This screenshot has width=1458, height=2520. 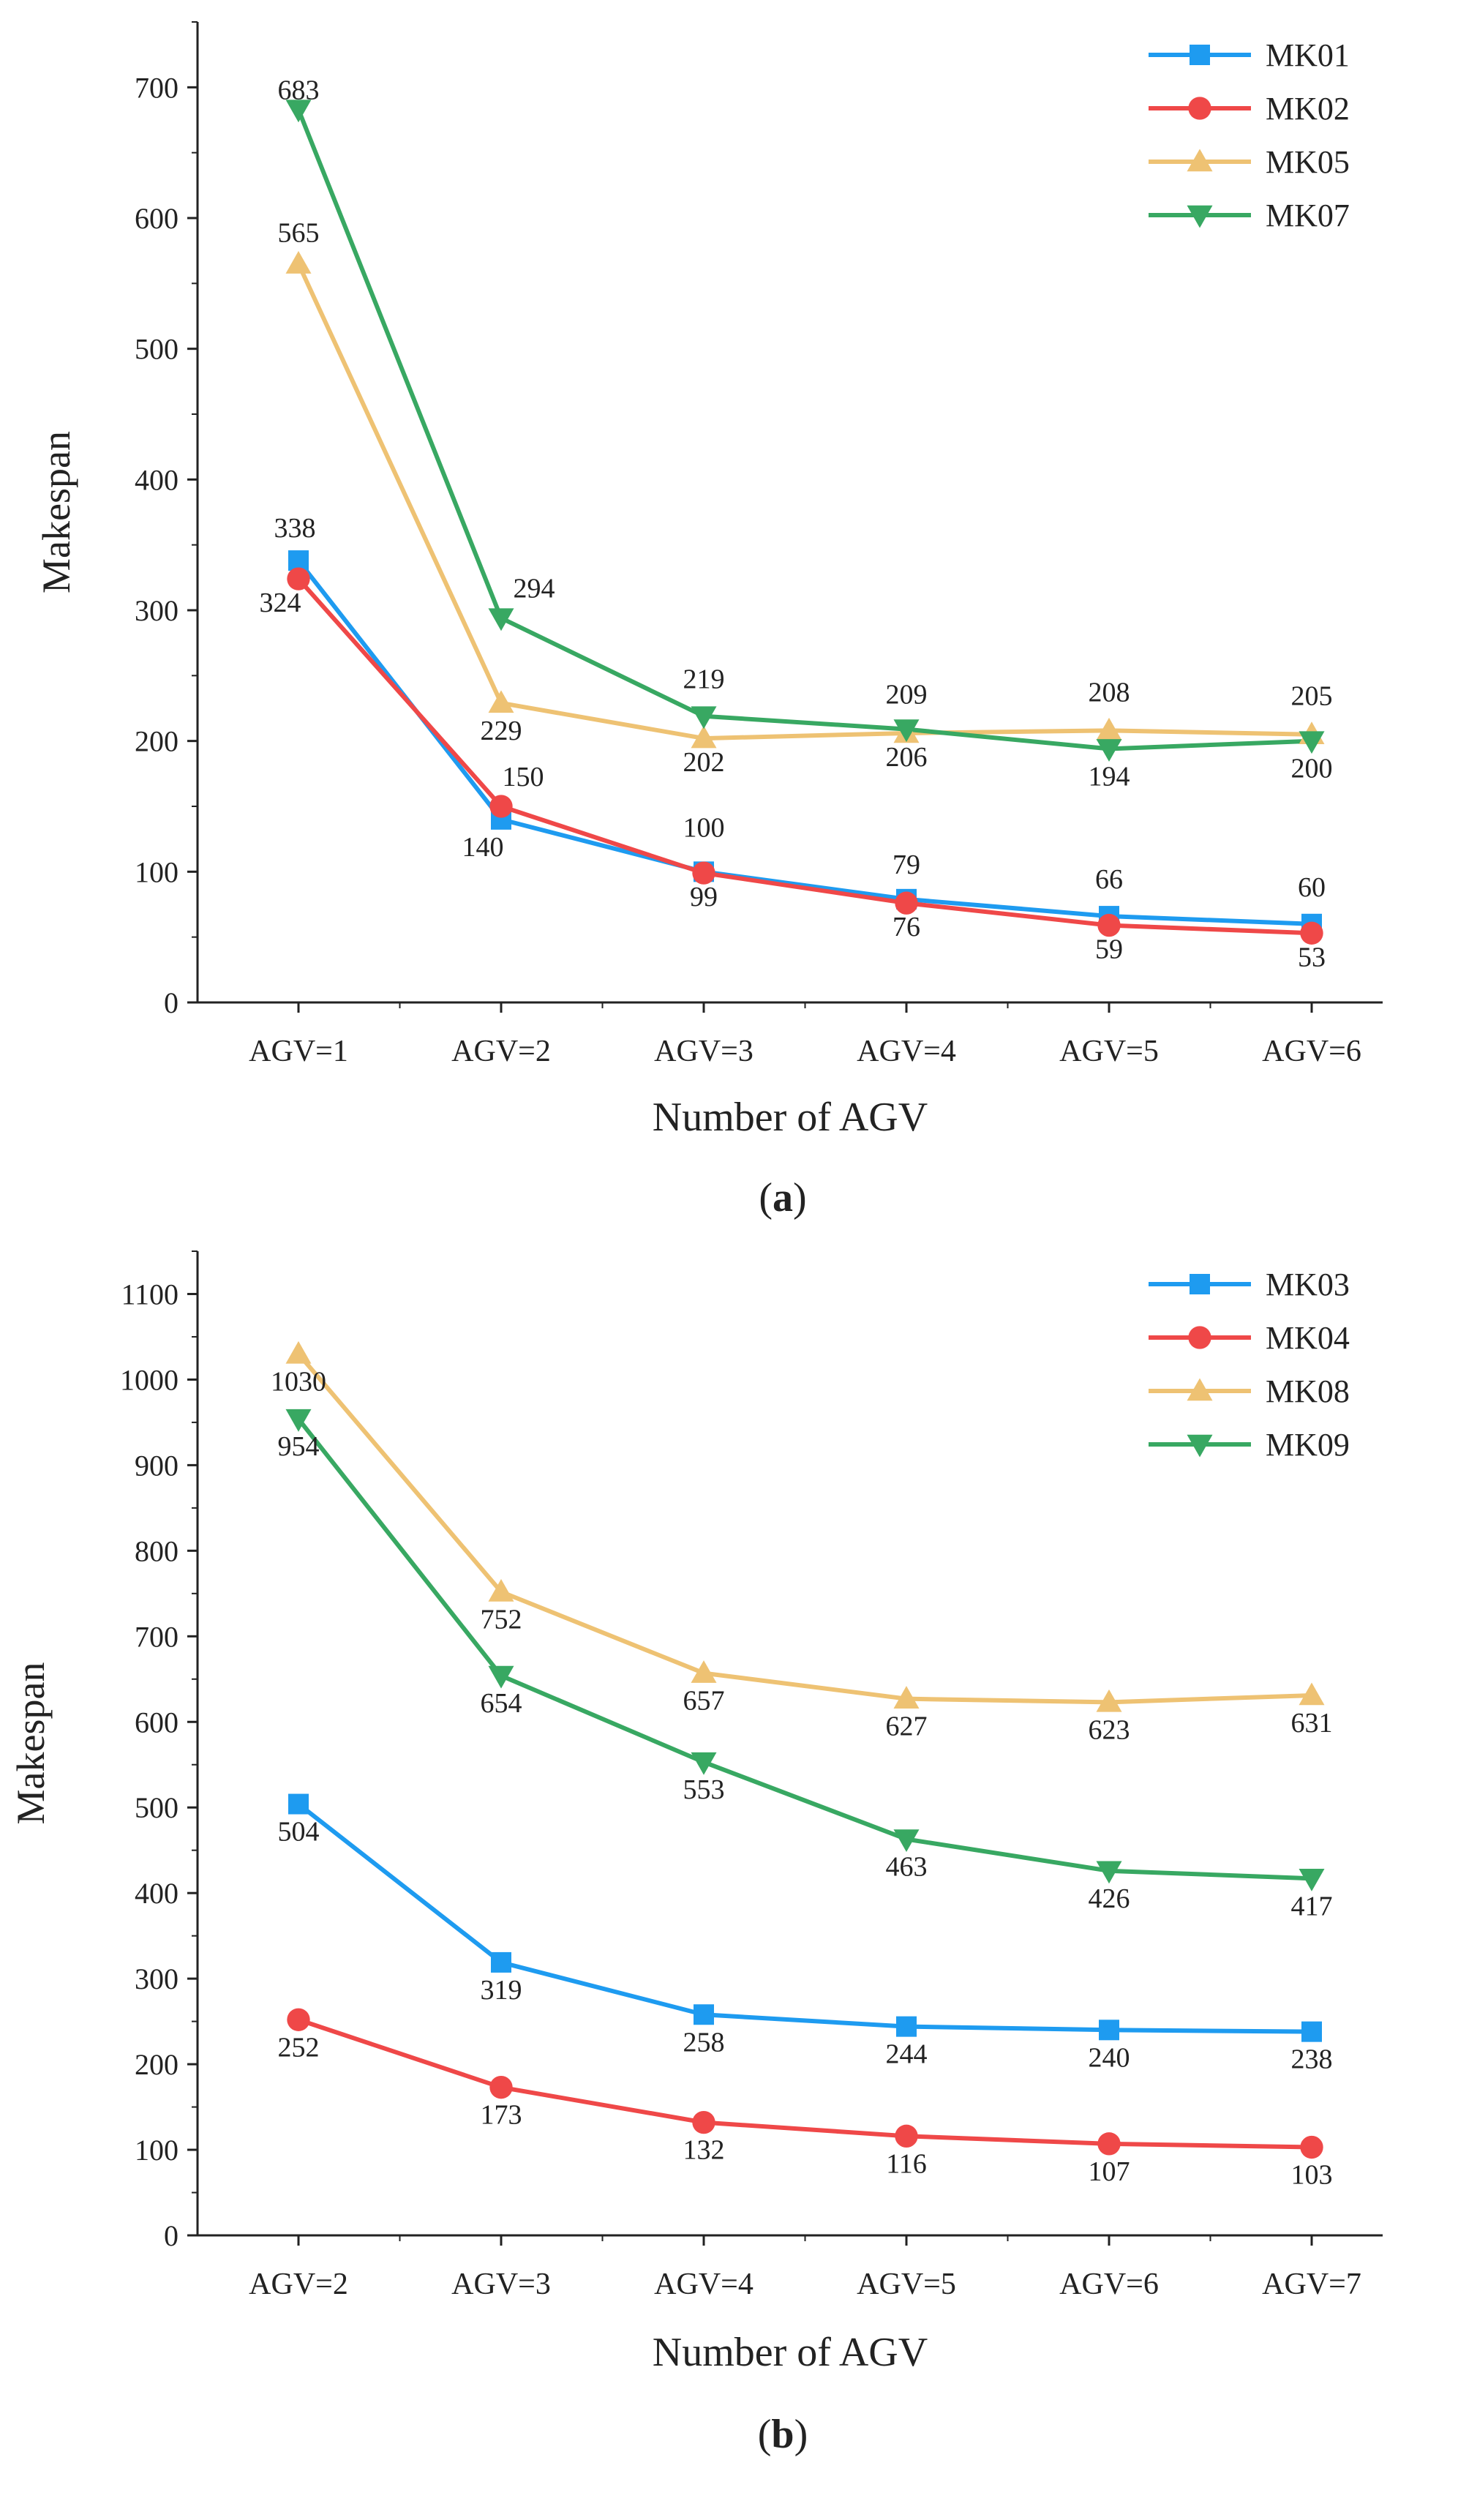 What do you see at coordinates (1308, 55) in the screenshot?
I see `legend-label: MK01` at bounding box center [1308, 55].